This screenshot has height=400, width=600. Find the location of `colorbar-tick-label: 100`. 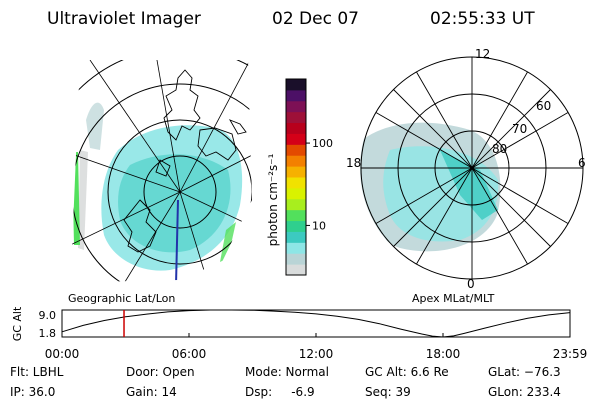

colorbar-tick-label: 100 is located at coordinates (322, 143).